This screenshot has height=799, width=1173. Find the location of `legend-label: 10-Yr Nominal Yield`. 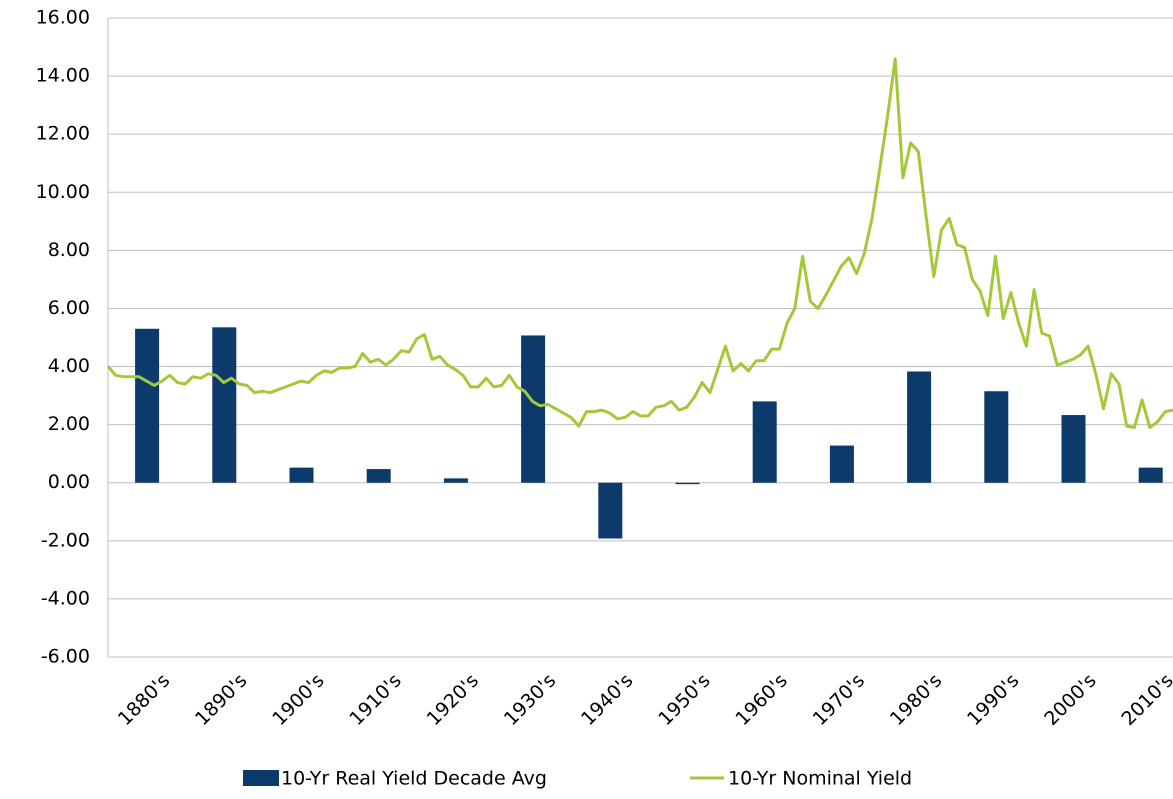

legend-label: 10-Yr Nominal Yield is located at coordinates (820, 779).